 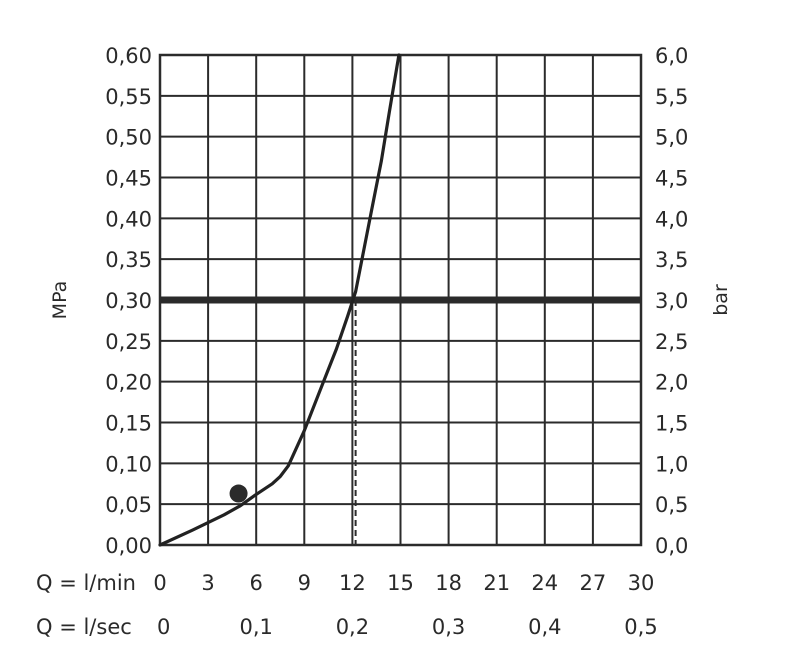 What do you see at coordinates (671, 505) in the screenshot?
I see `right-tick-label: 0,5` at bounding box center [671, 505].